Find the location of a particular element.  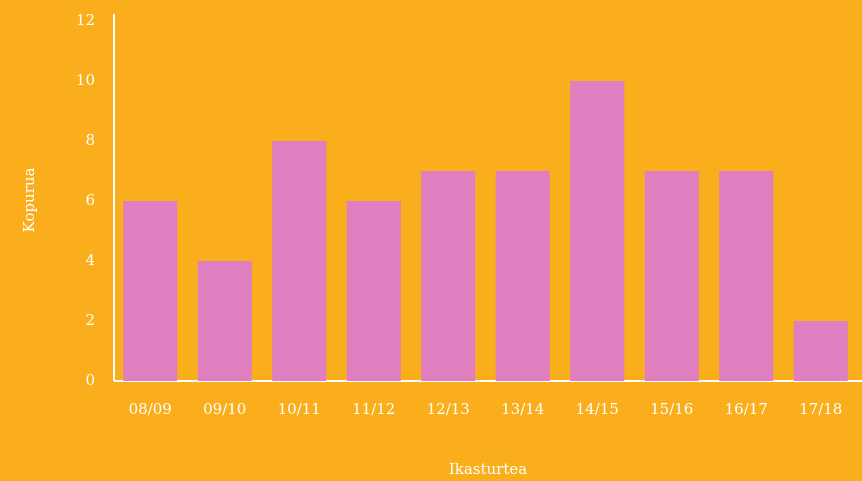

x-tick-label: 13/14 is located at coordinates (522, 409).